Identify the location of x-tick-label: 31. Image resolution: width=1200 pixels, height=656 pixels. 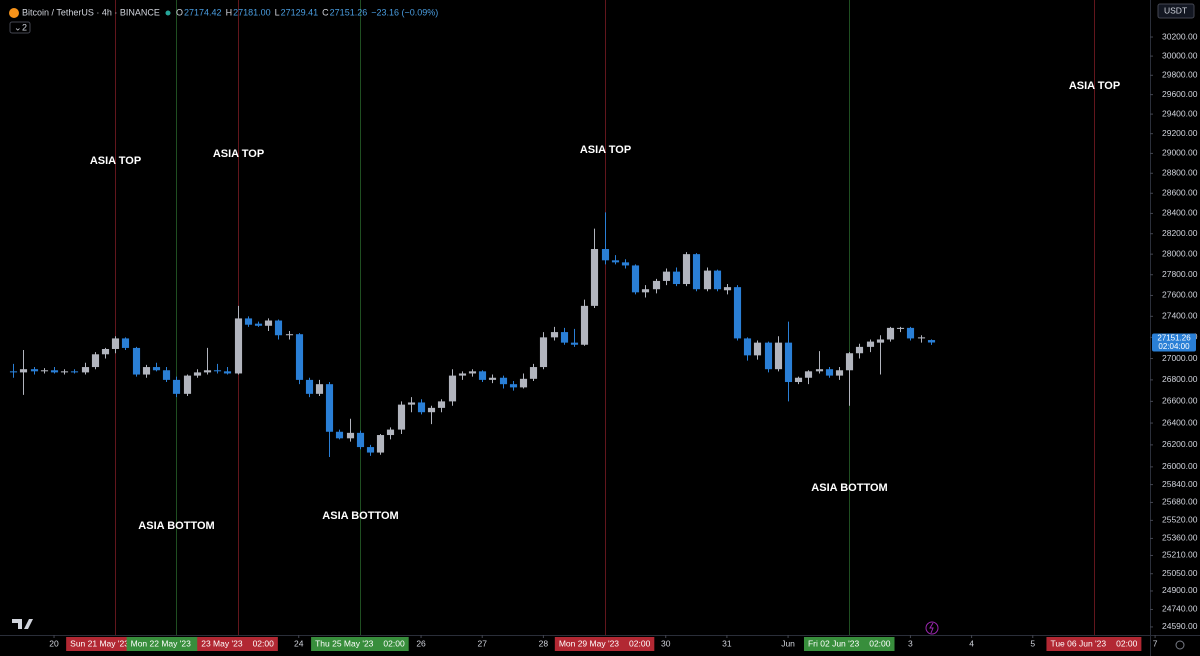
(727, 643).